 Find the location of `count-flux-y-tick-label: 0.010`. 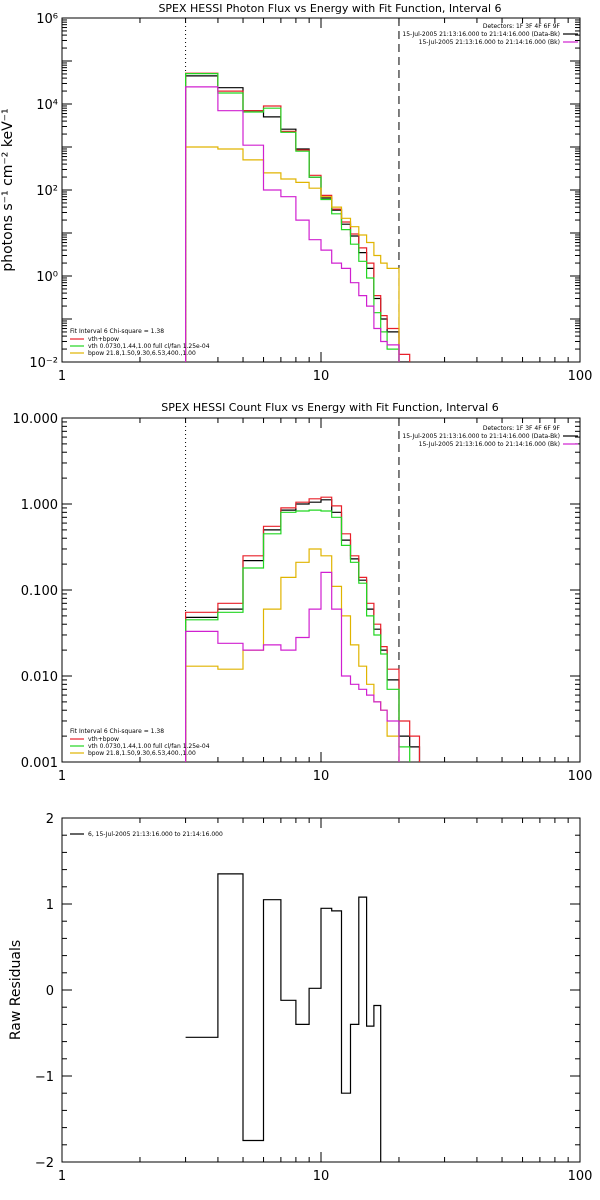

count-flux-y-tick-label: 0.010 is located at coordinates (39, 677).